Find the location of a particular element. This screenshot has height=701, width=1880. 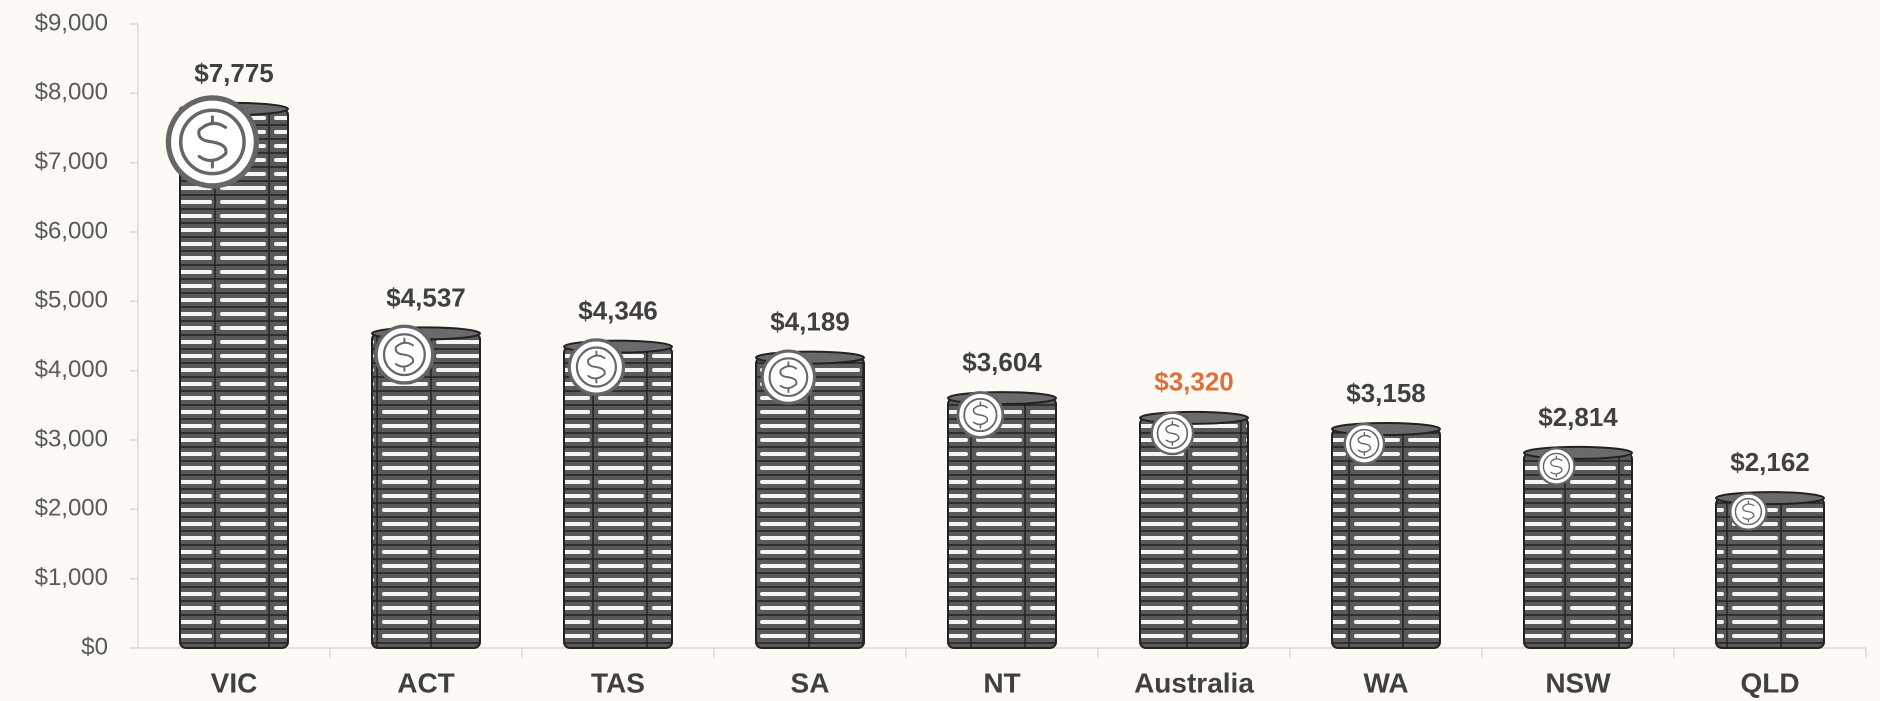

x-tick-label: SA is located at coordinates (810, 682).